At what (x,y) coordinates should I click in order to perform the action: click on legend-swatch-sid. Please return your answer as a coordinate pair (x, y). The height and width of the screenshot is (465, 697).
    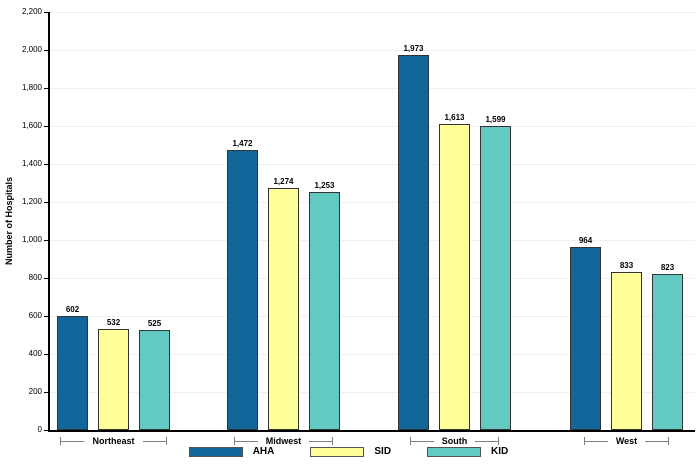
    Looking at the image, I should click on (337, 451).